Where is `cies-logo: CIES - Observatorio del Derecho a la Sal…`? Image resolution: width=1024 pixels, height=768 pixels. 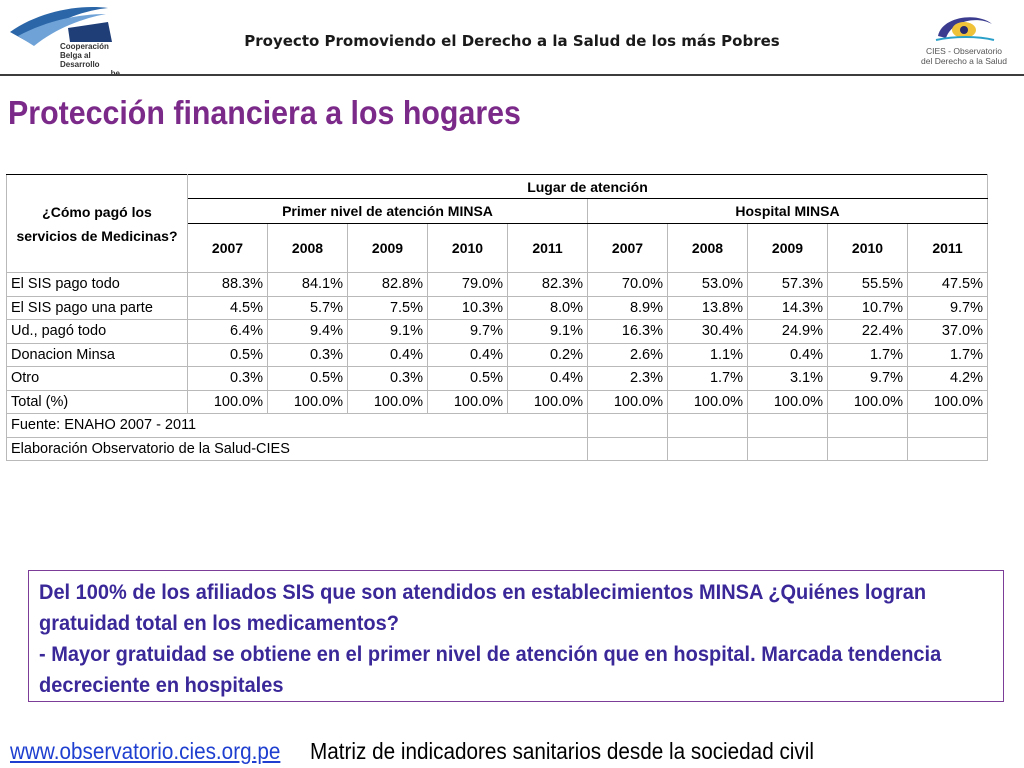
cies-logo: CIES - Observatorio del Derecho a la Sal… is located at coordinates (964, 40).